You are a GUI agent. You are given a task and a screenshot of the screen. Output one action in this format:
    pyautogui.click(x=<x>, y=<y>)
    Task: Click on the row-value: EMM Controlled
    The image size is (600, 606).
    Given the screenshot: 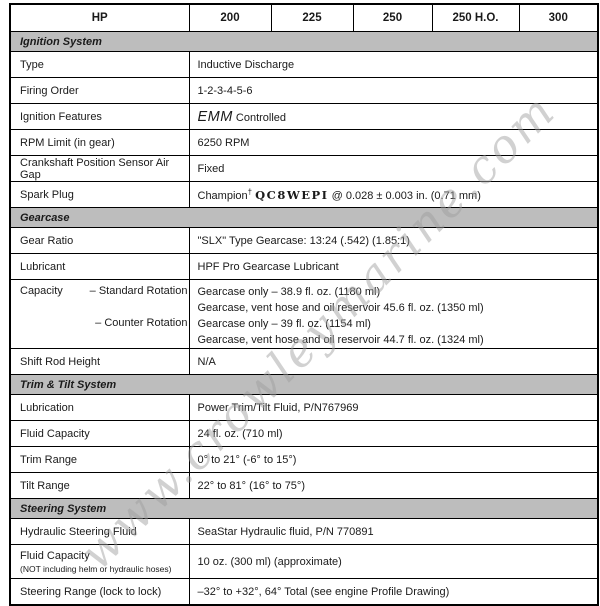 What is the action you would take?
    pyautogui.click(x=393, y=116)
    